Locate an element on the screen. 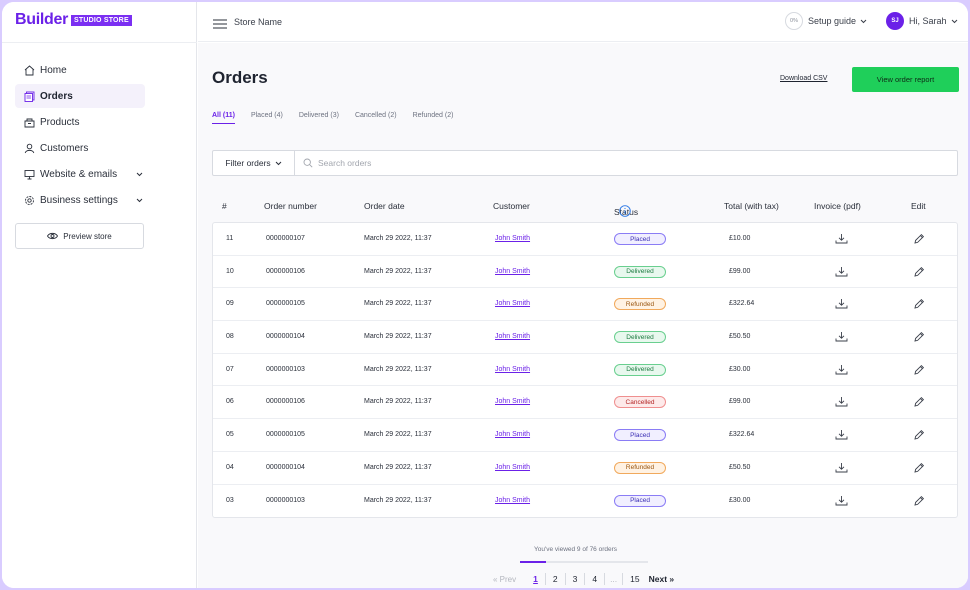  user-greeting: Hi, Sarah is located at coordinates (928, 21).